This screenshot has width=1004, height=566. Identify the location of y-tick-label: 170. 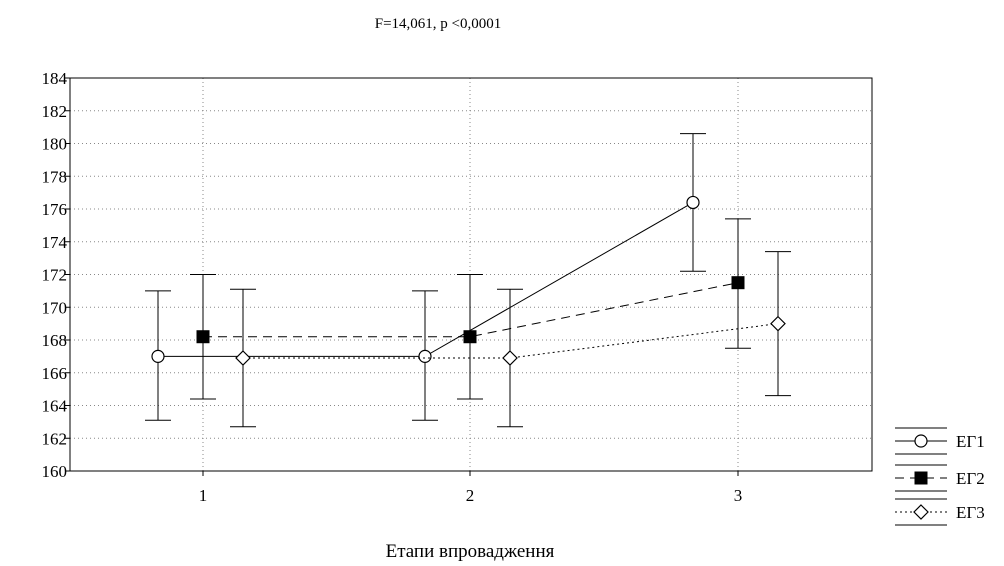
(55, 307).